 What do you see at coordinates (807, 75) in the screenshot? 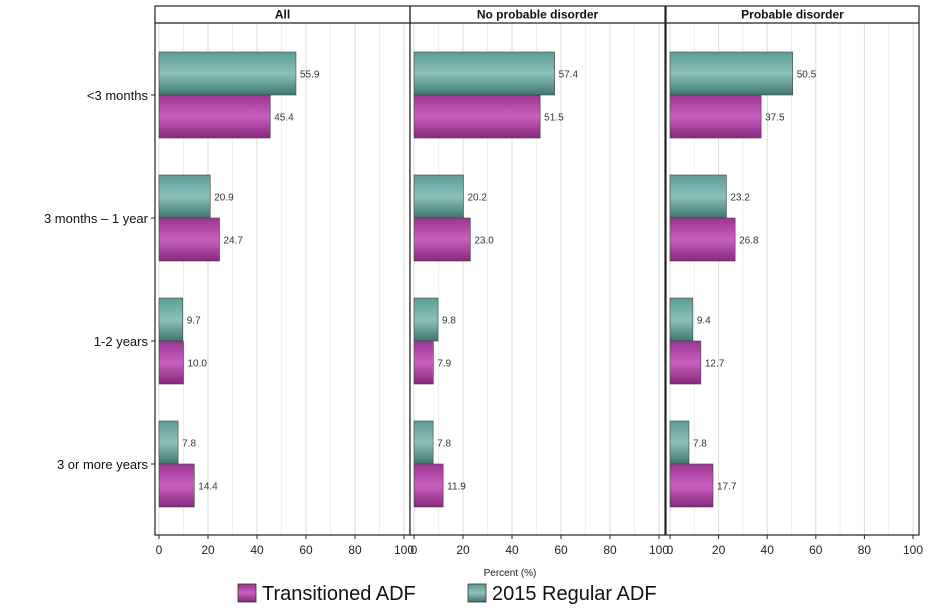
I see `data-label: 50.5` at bounding box center [807, 75].